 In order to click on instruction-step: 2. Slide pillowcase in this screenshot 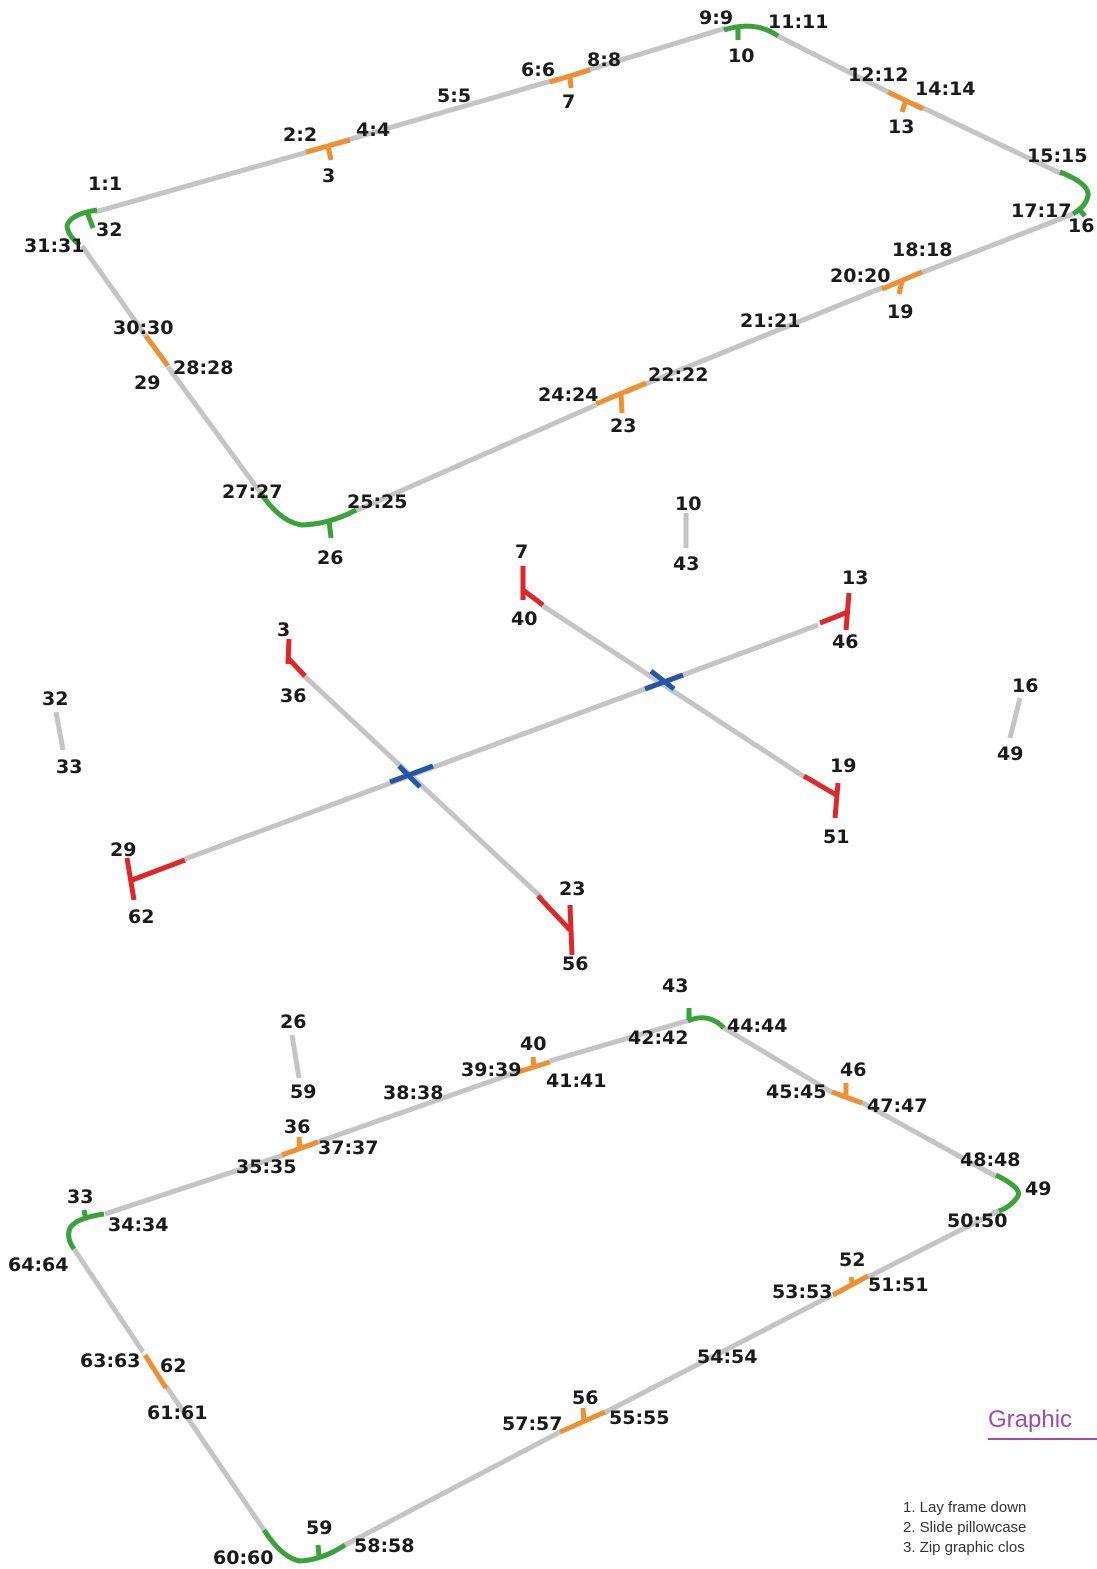, I will do `click(965, 1527)`.